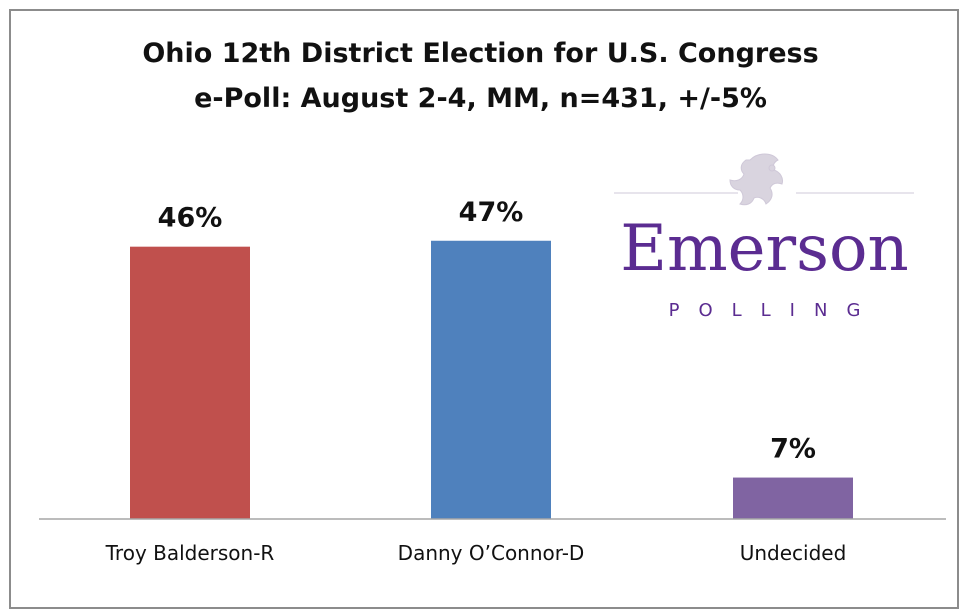  What do you see at coordinates (793, 553) in the screenshot?
I see `category-label-2: Undecided` at bounding box center [793, 553].